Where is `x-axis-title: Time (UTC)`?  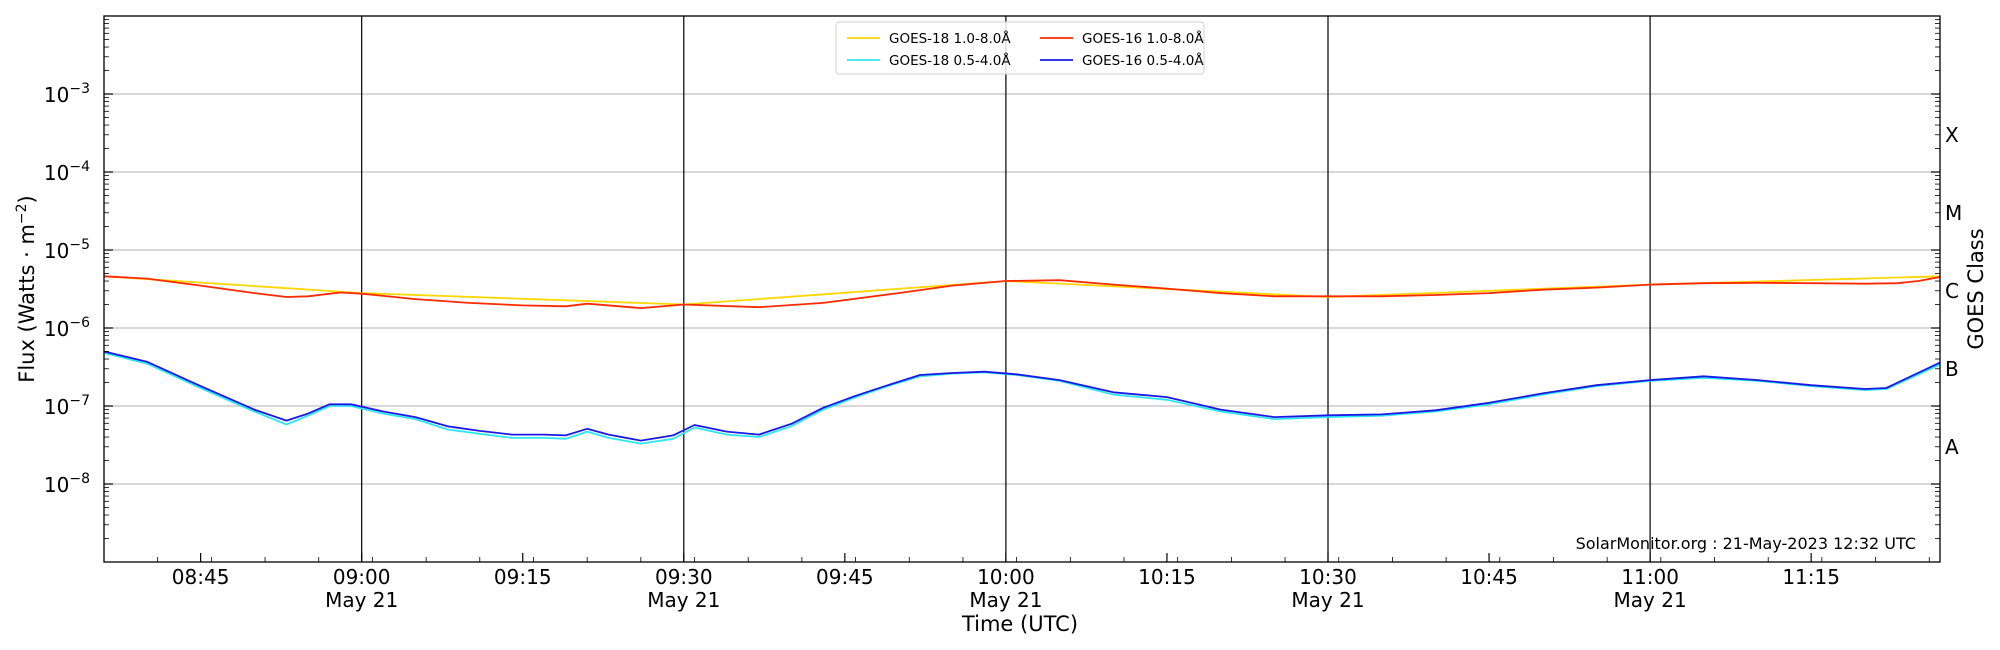 x-axis-title: Time (UTC) is located at coordinates (1019, 624).